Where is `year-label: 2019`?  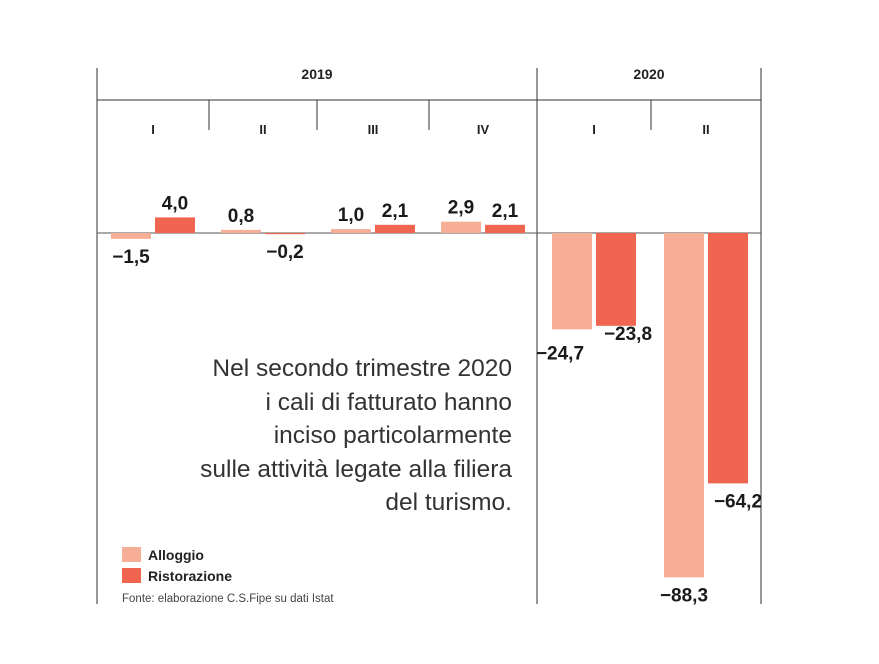
year-label: 2019 is located at coordinates (316, 74).